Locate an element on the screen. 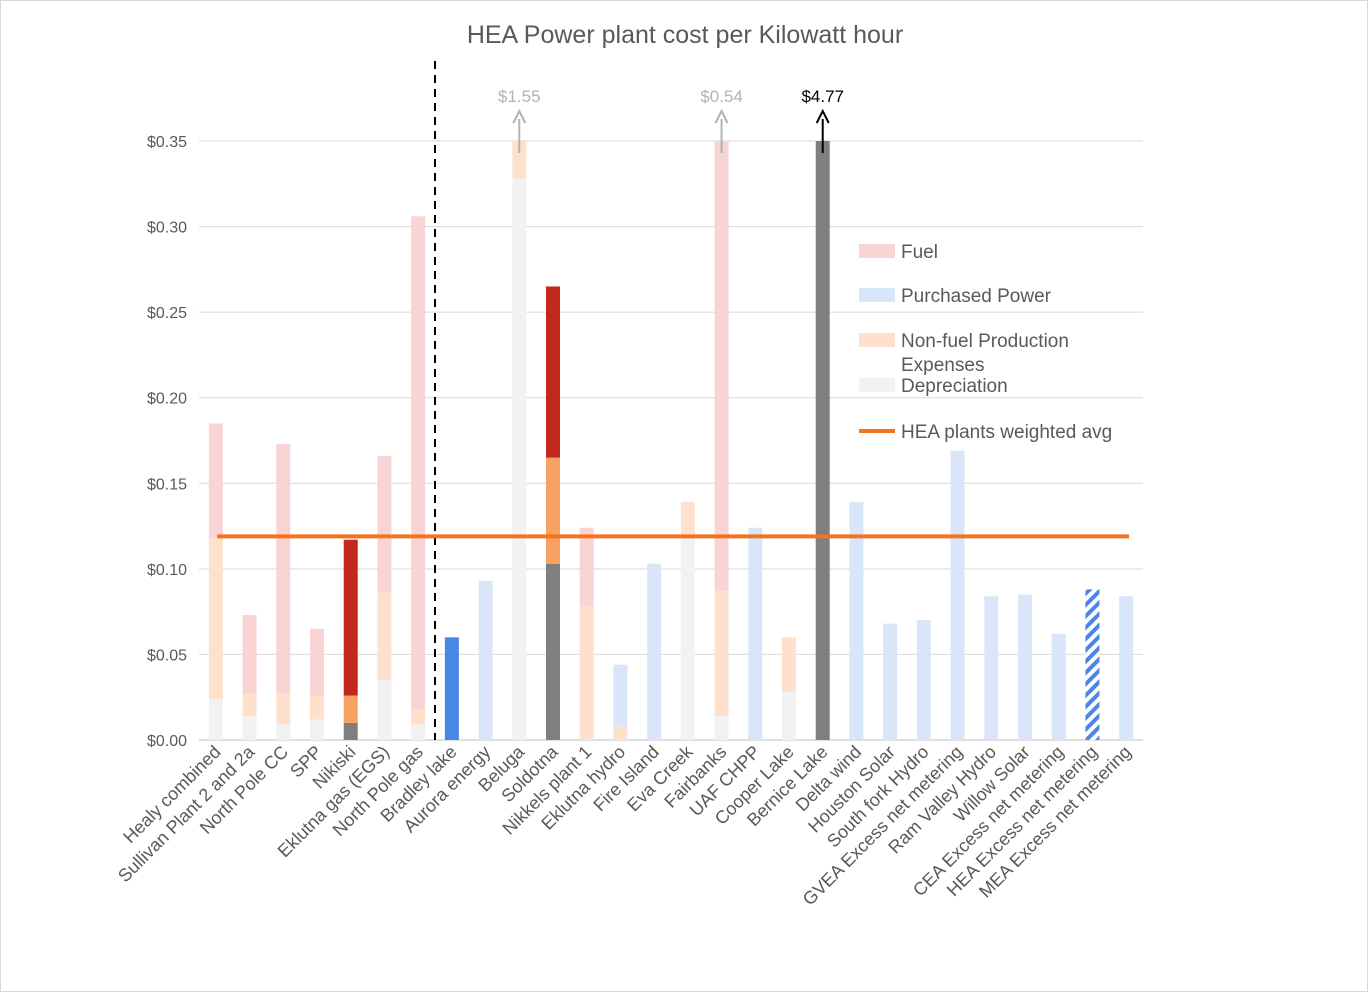  bar-soldotna-depreciation is located at coordinates (553, 651).